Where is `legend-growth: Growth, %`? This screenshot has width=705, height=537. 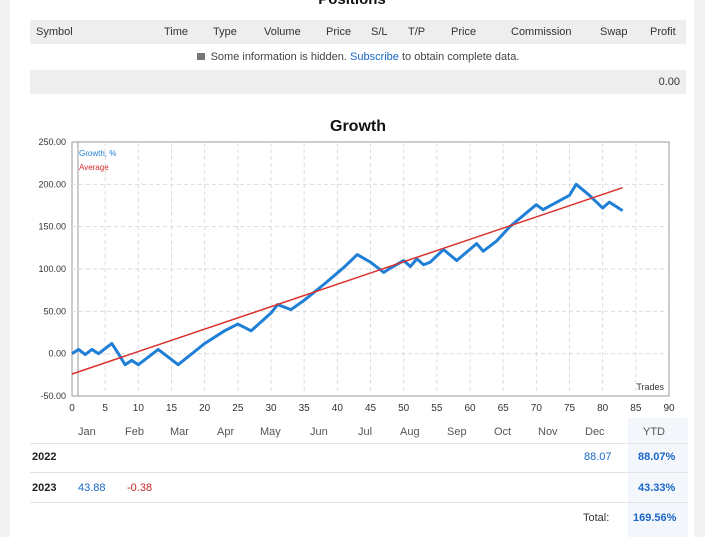 legend-growth: Growth, % is located at coordinates (97, 153).